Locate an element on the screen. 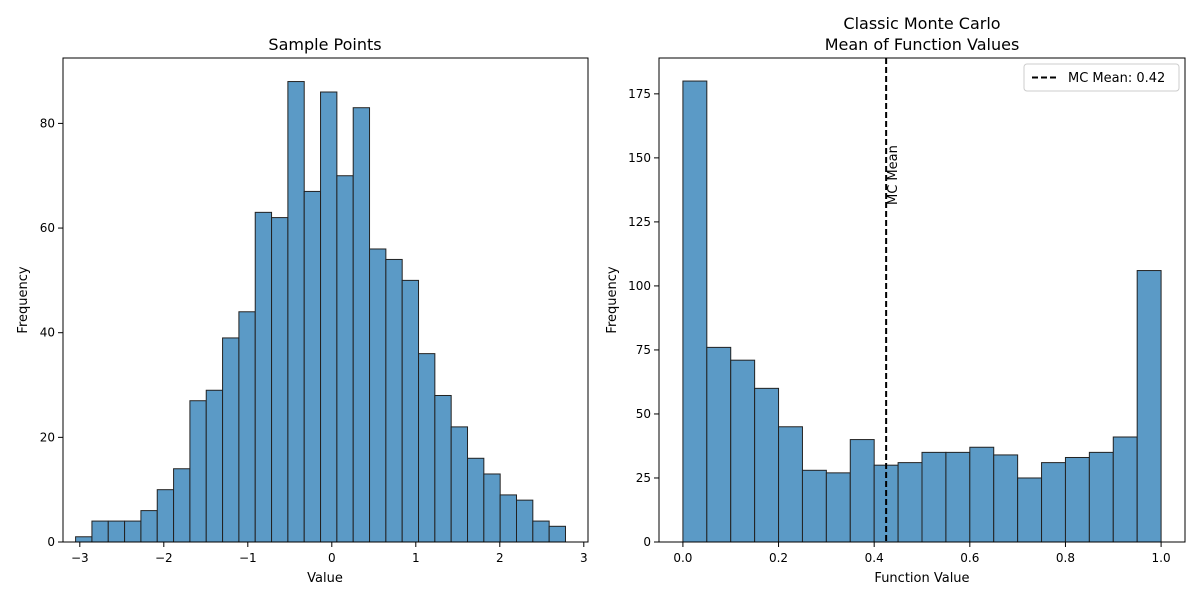 Image resolution: width=1200 pixels, height=600 pixels. legend-entry: MC Mean: 0.42 is located at coordinates (1116, 78).